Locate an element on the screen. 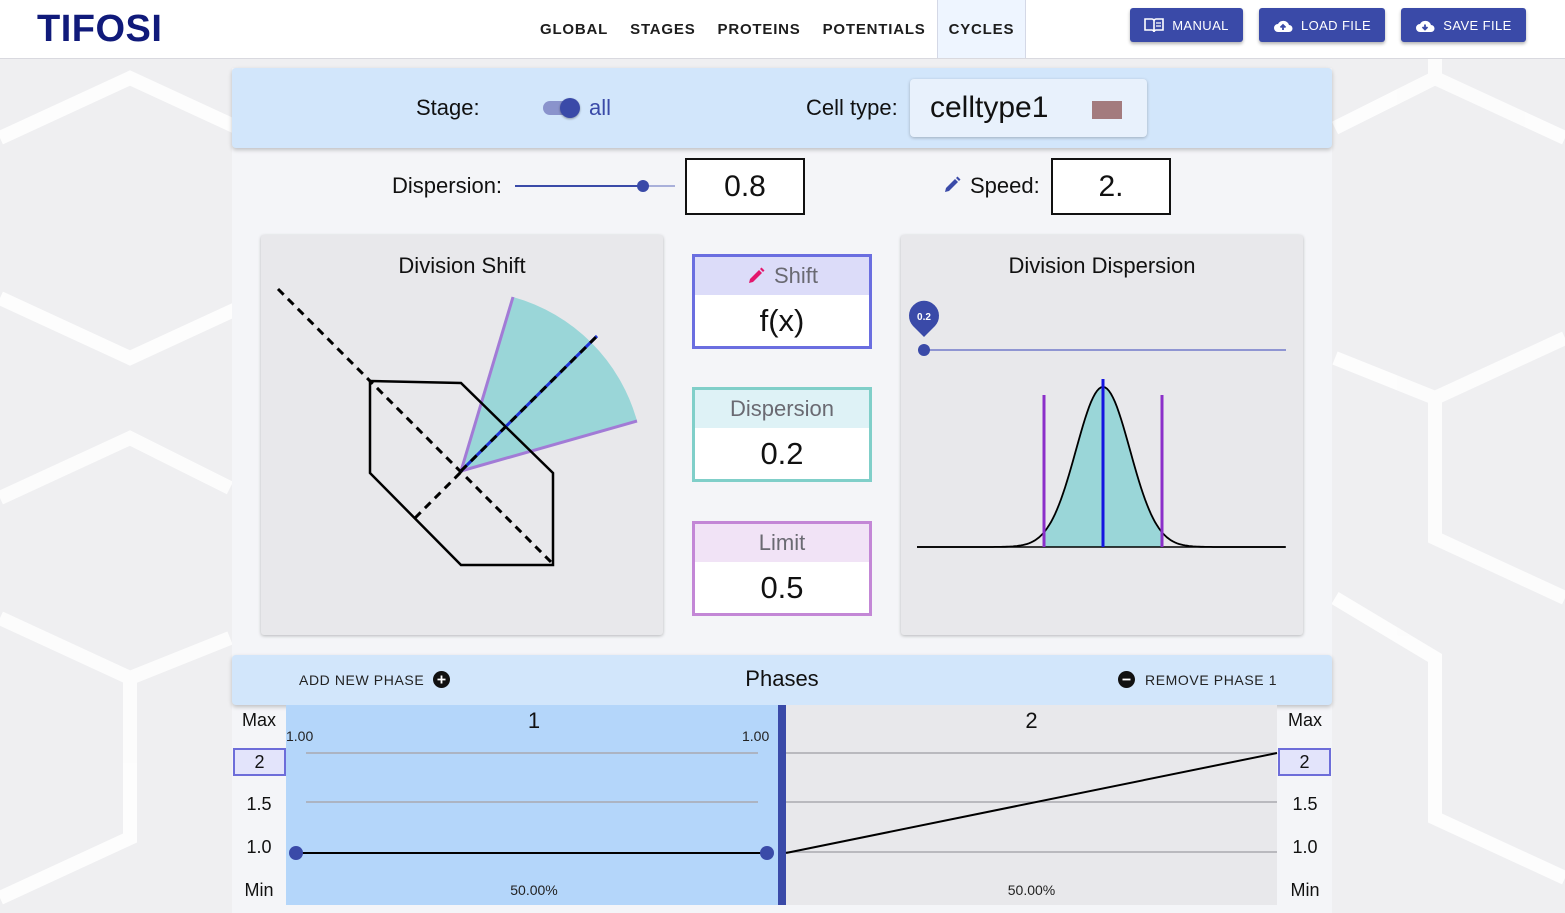 This screenshot has width=1565, height=913. phase-1-region is located at coordinates (534, 805).